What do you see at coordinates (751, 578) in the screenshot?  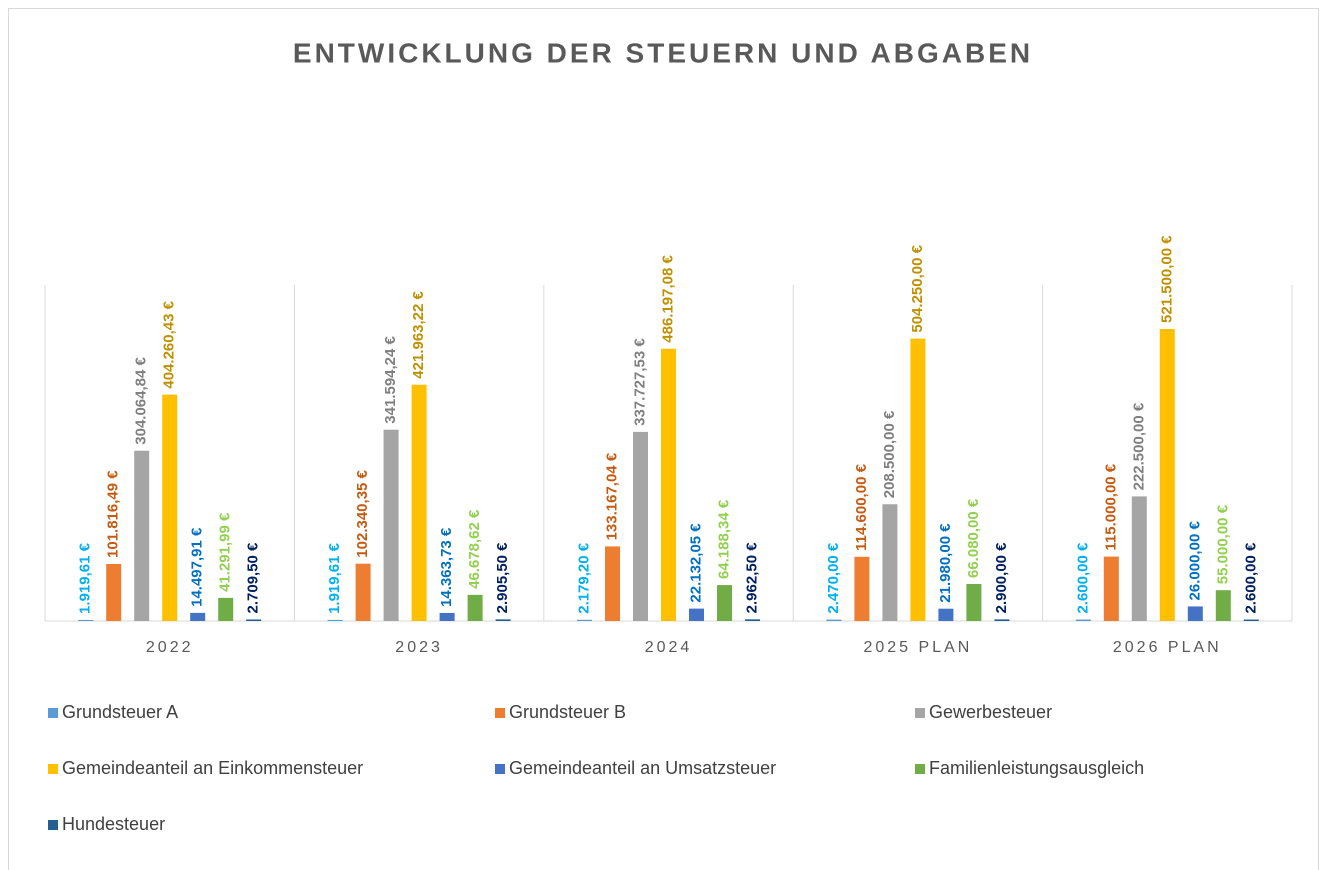 I see `value-label: 2.962,50 €` at bounding box center [751, 578].